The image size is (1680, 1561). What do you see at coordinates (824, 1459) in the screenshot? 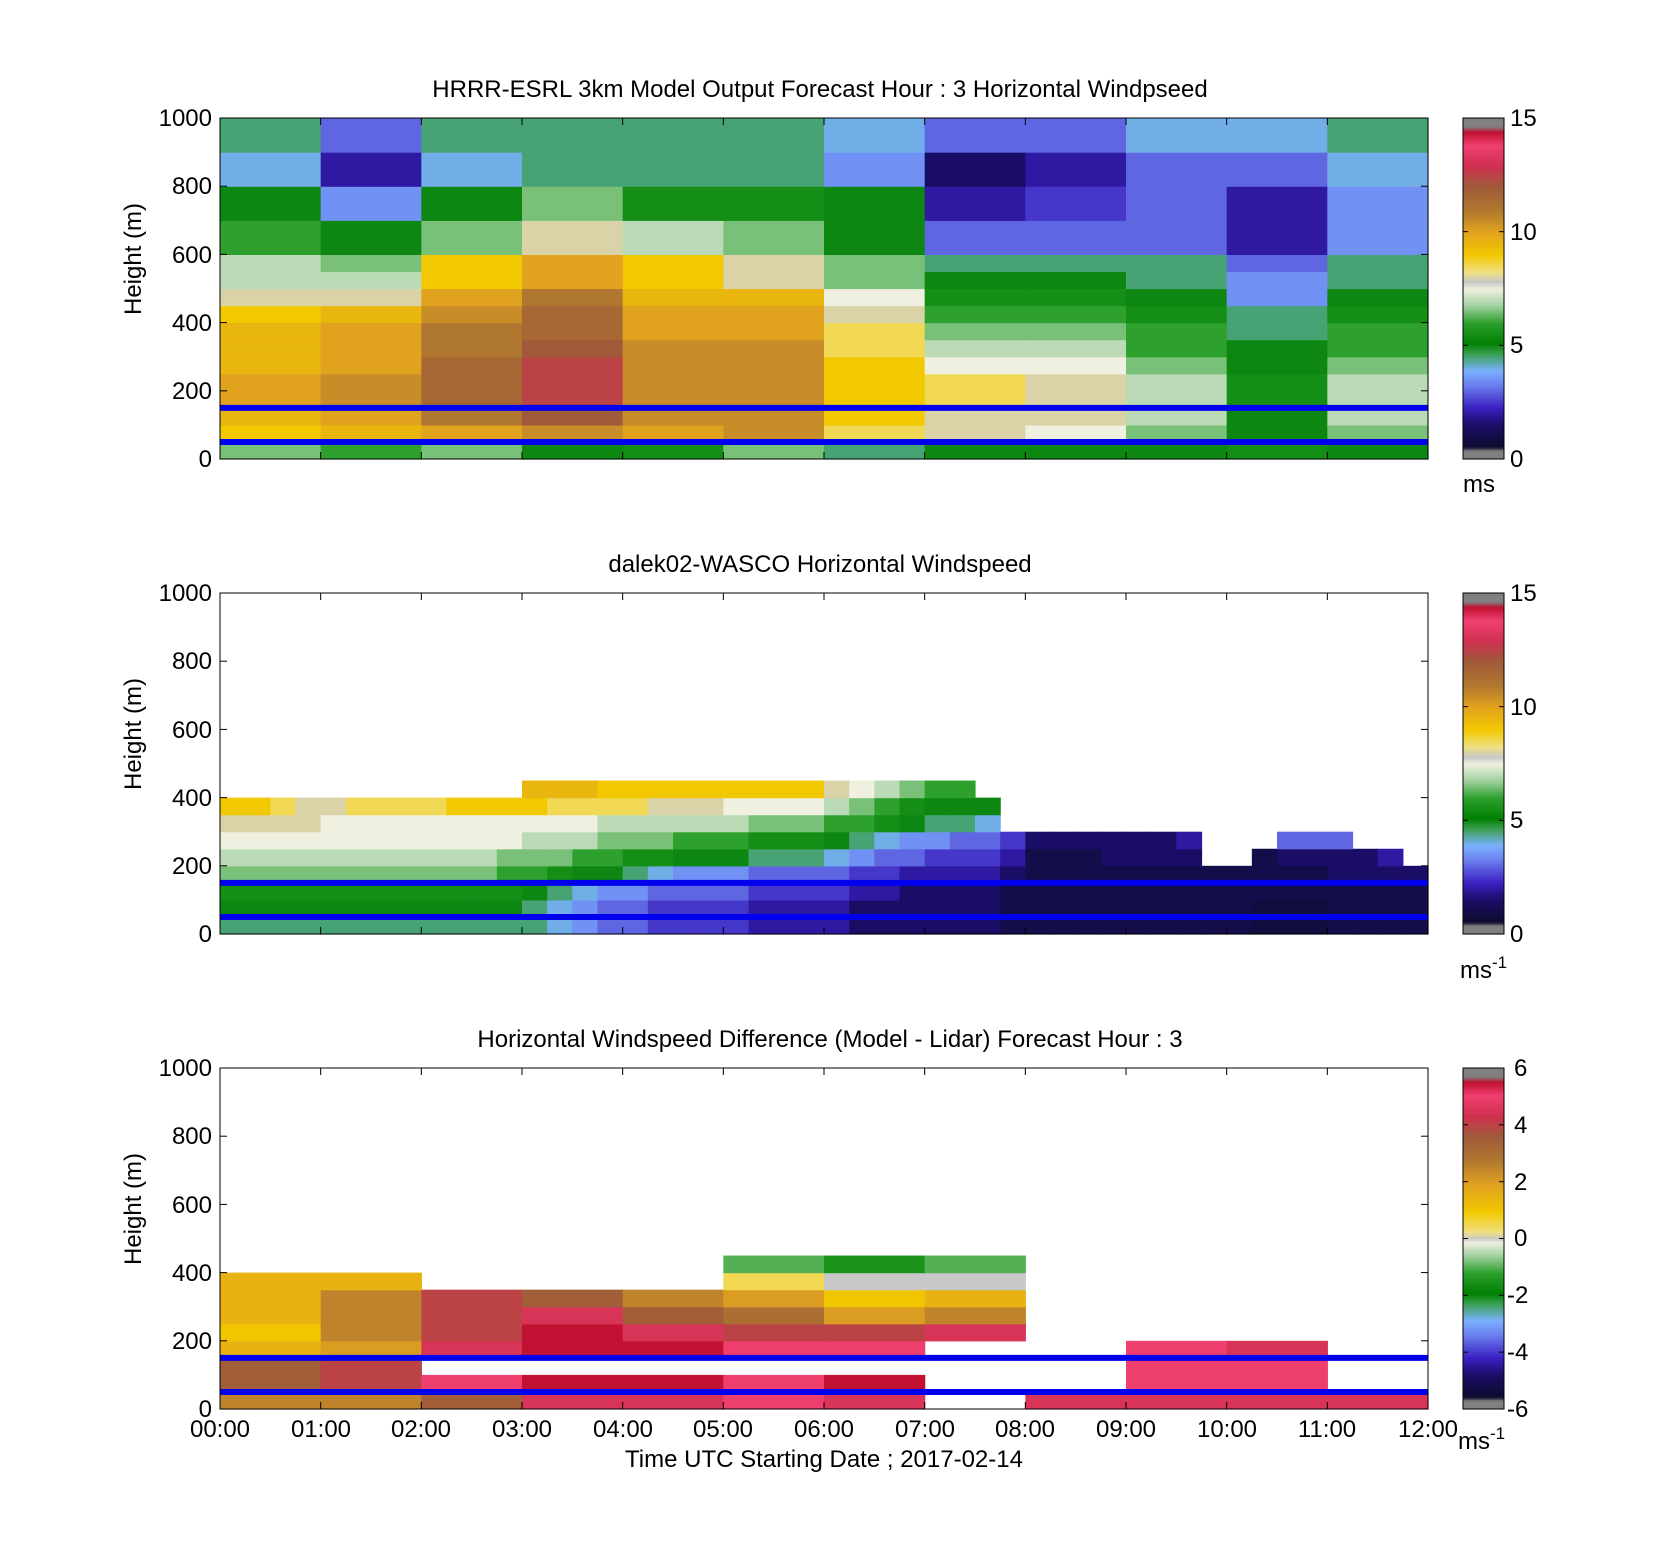
I see `x-axis-label: Time UTC Starting Date ; 2017-02-14` at bounding box center [824, 1459].